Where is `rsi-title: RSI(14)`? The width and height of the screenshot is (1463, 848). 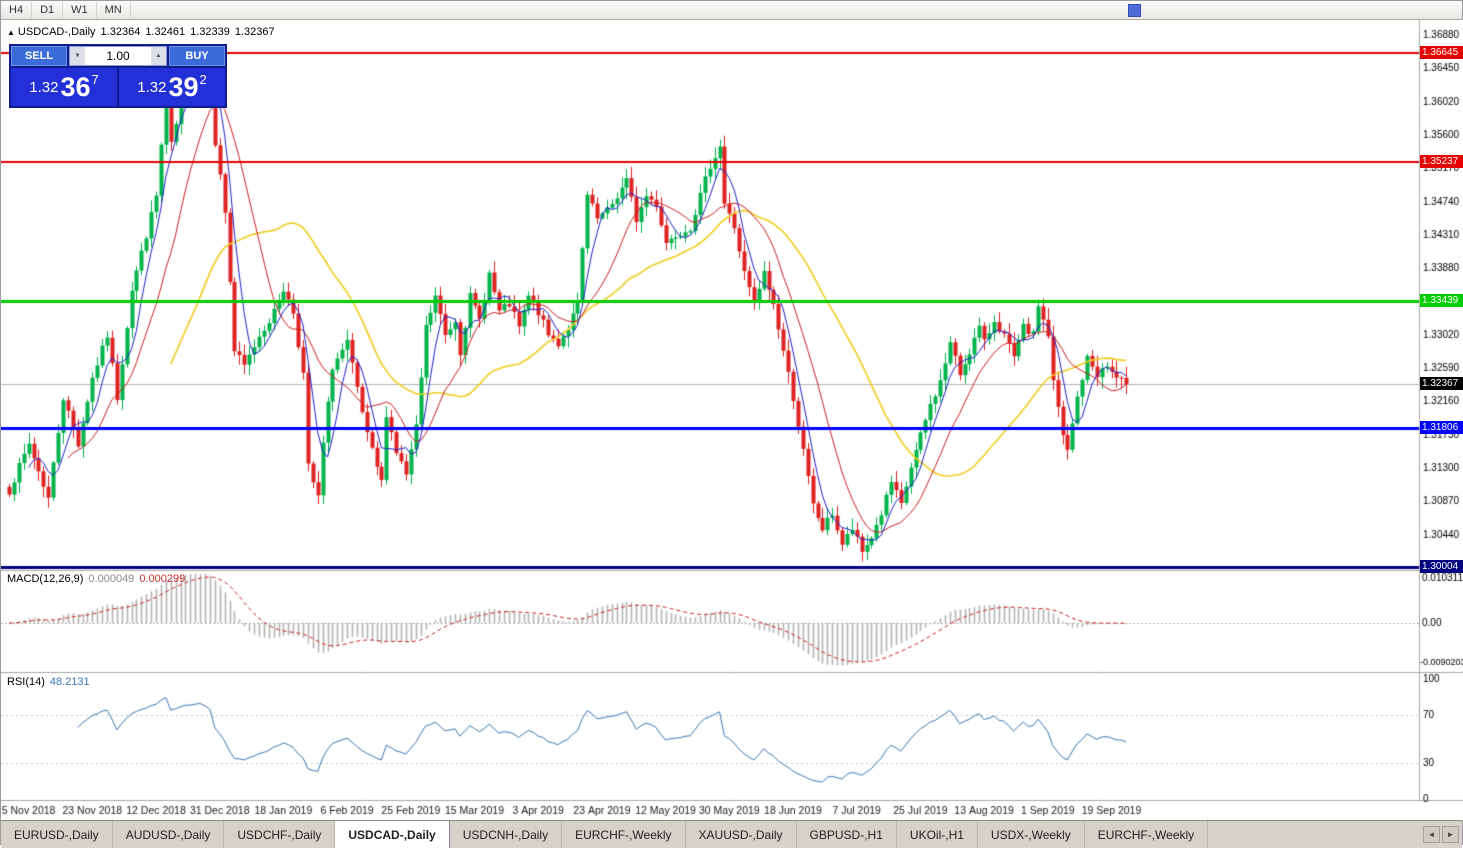 rsi-title: RSI(14) is located at coordinates (26, 682).